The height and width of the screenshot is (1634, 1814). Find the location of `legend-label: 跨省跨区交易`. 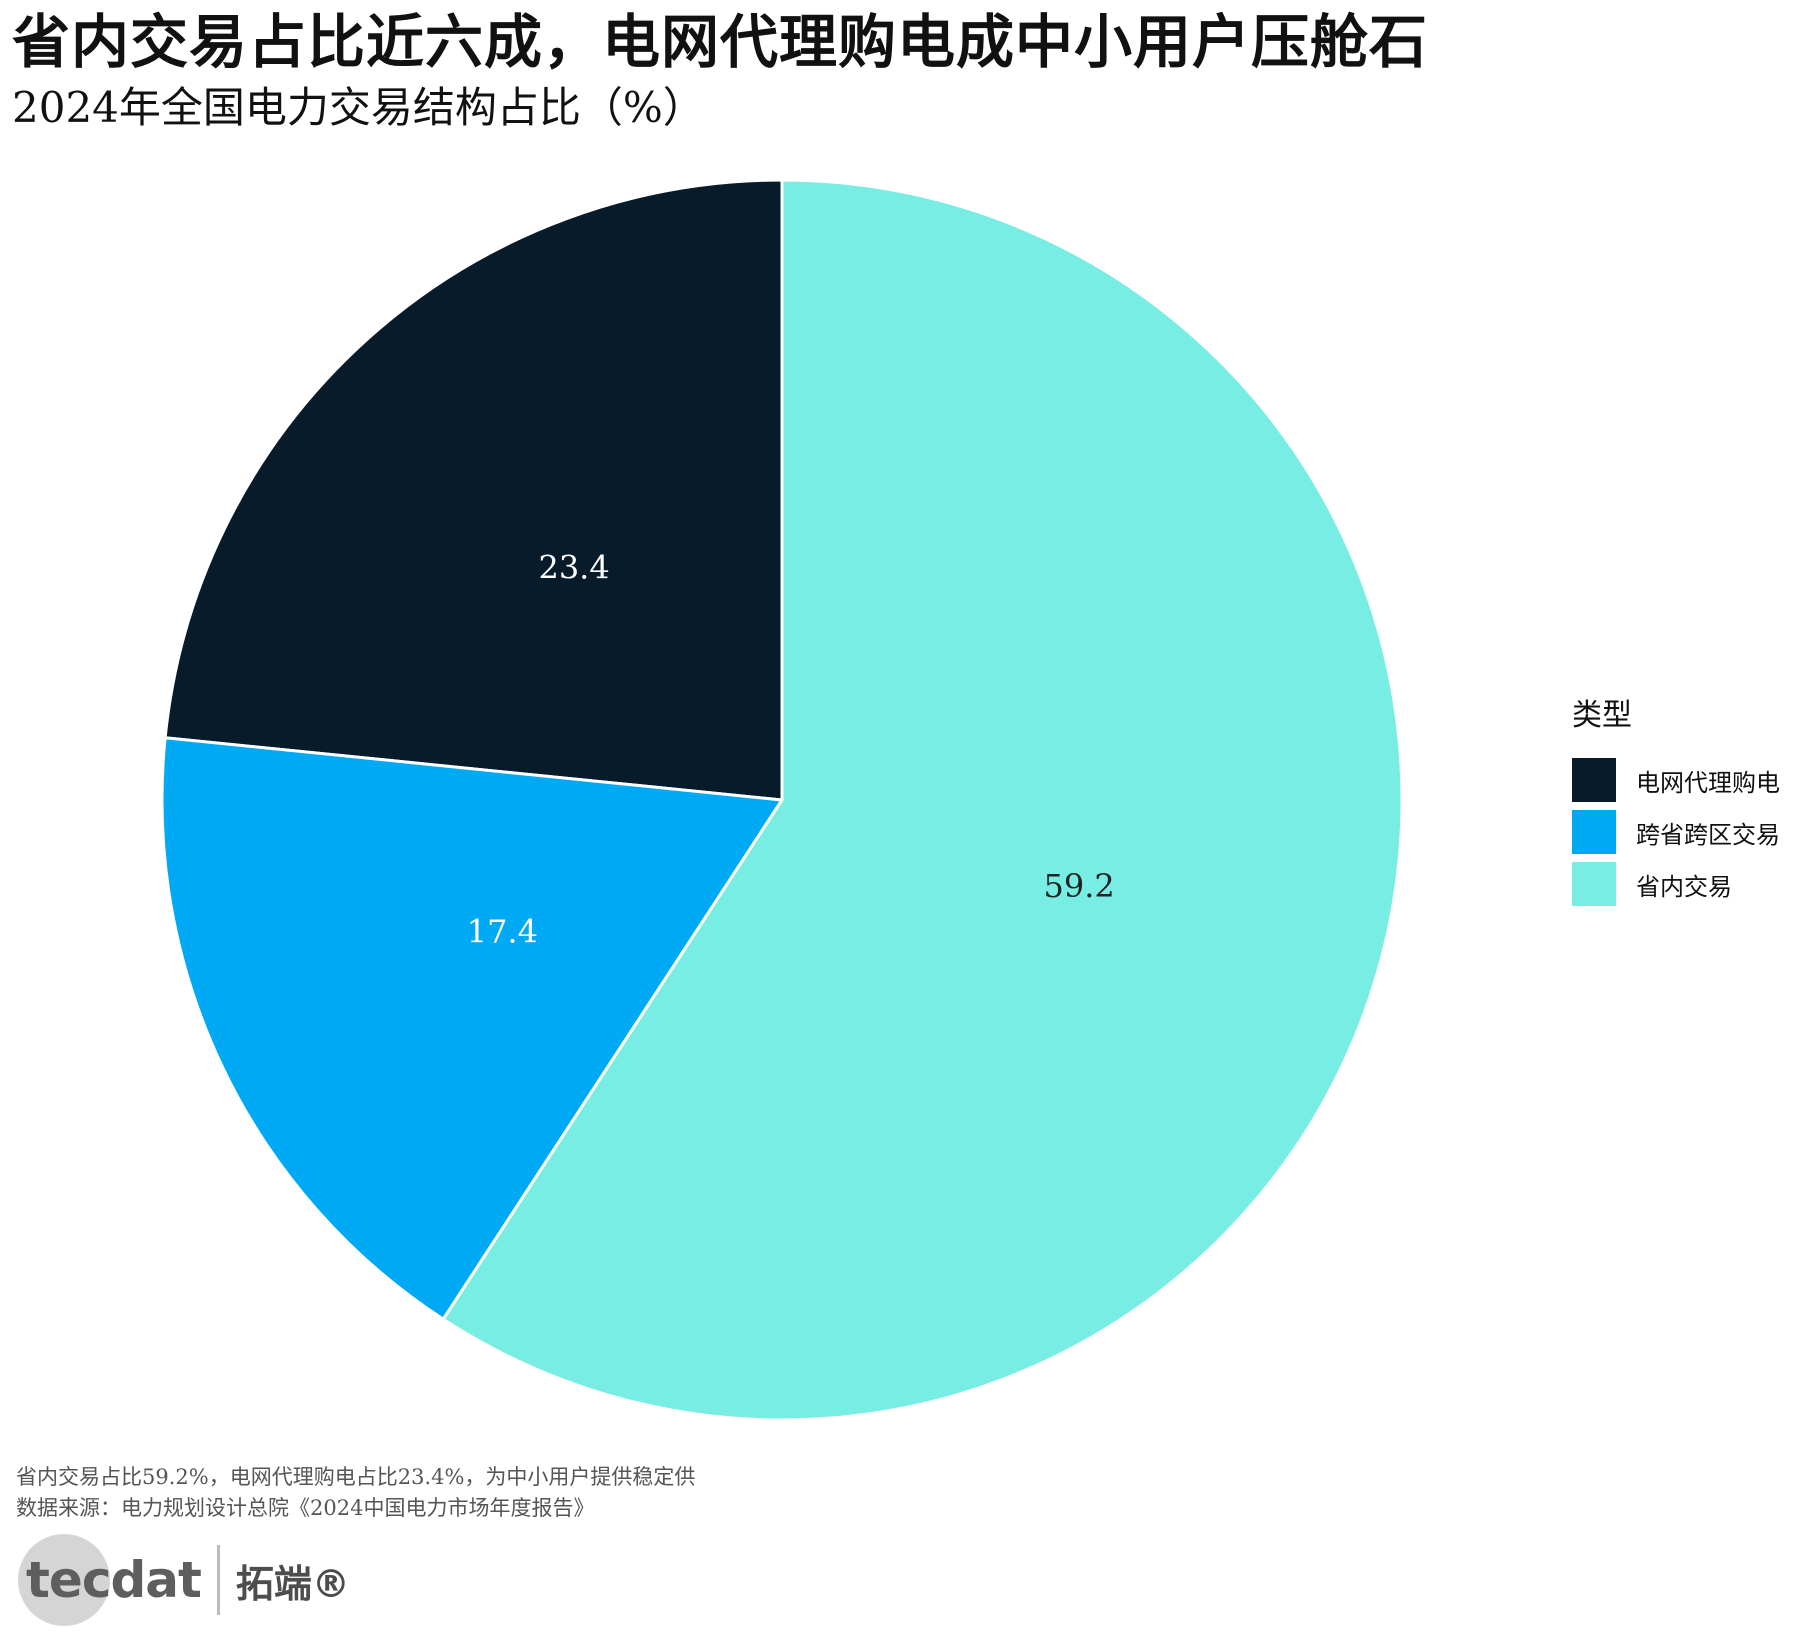

legend-label: 跨省跨区交易 is located at coordinates (1708, 834).